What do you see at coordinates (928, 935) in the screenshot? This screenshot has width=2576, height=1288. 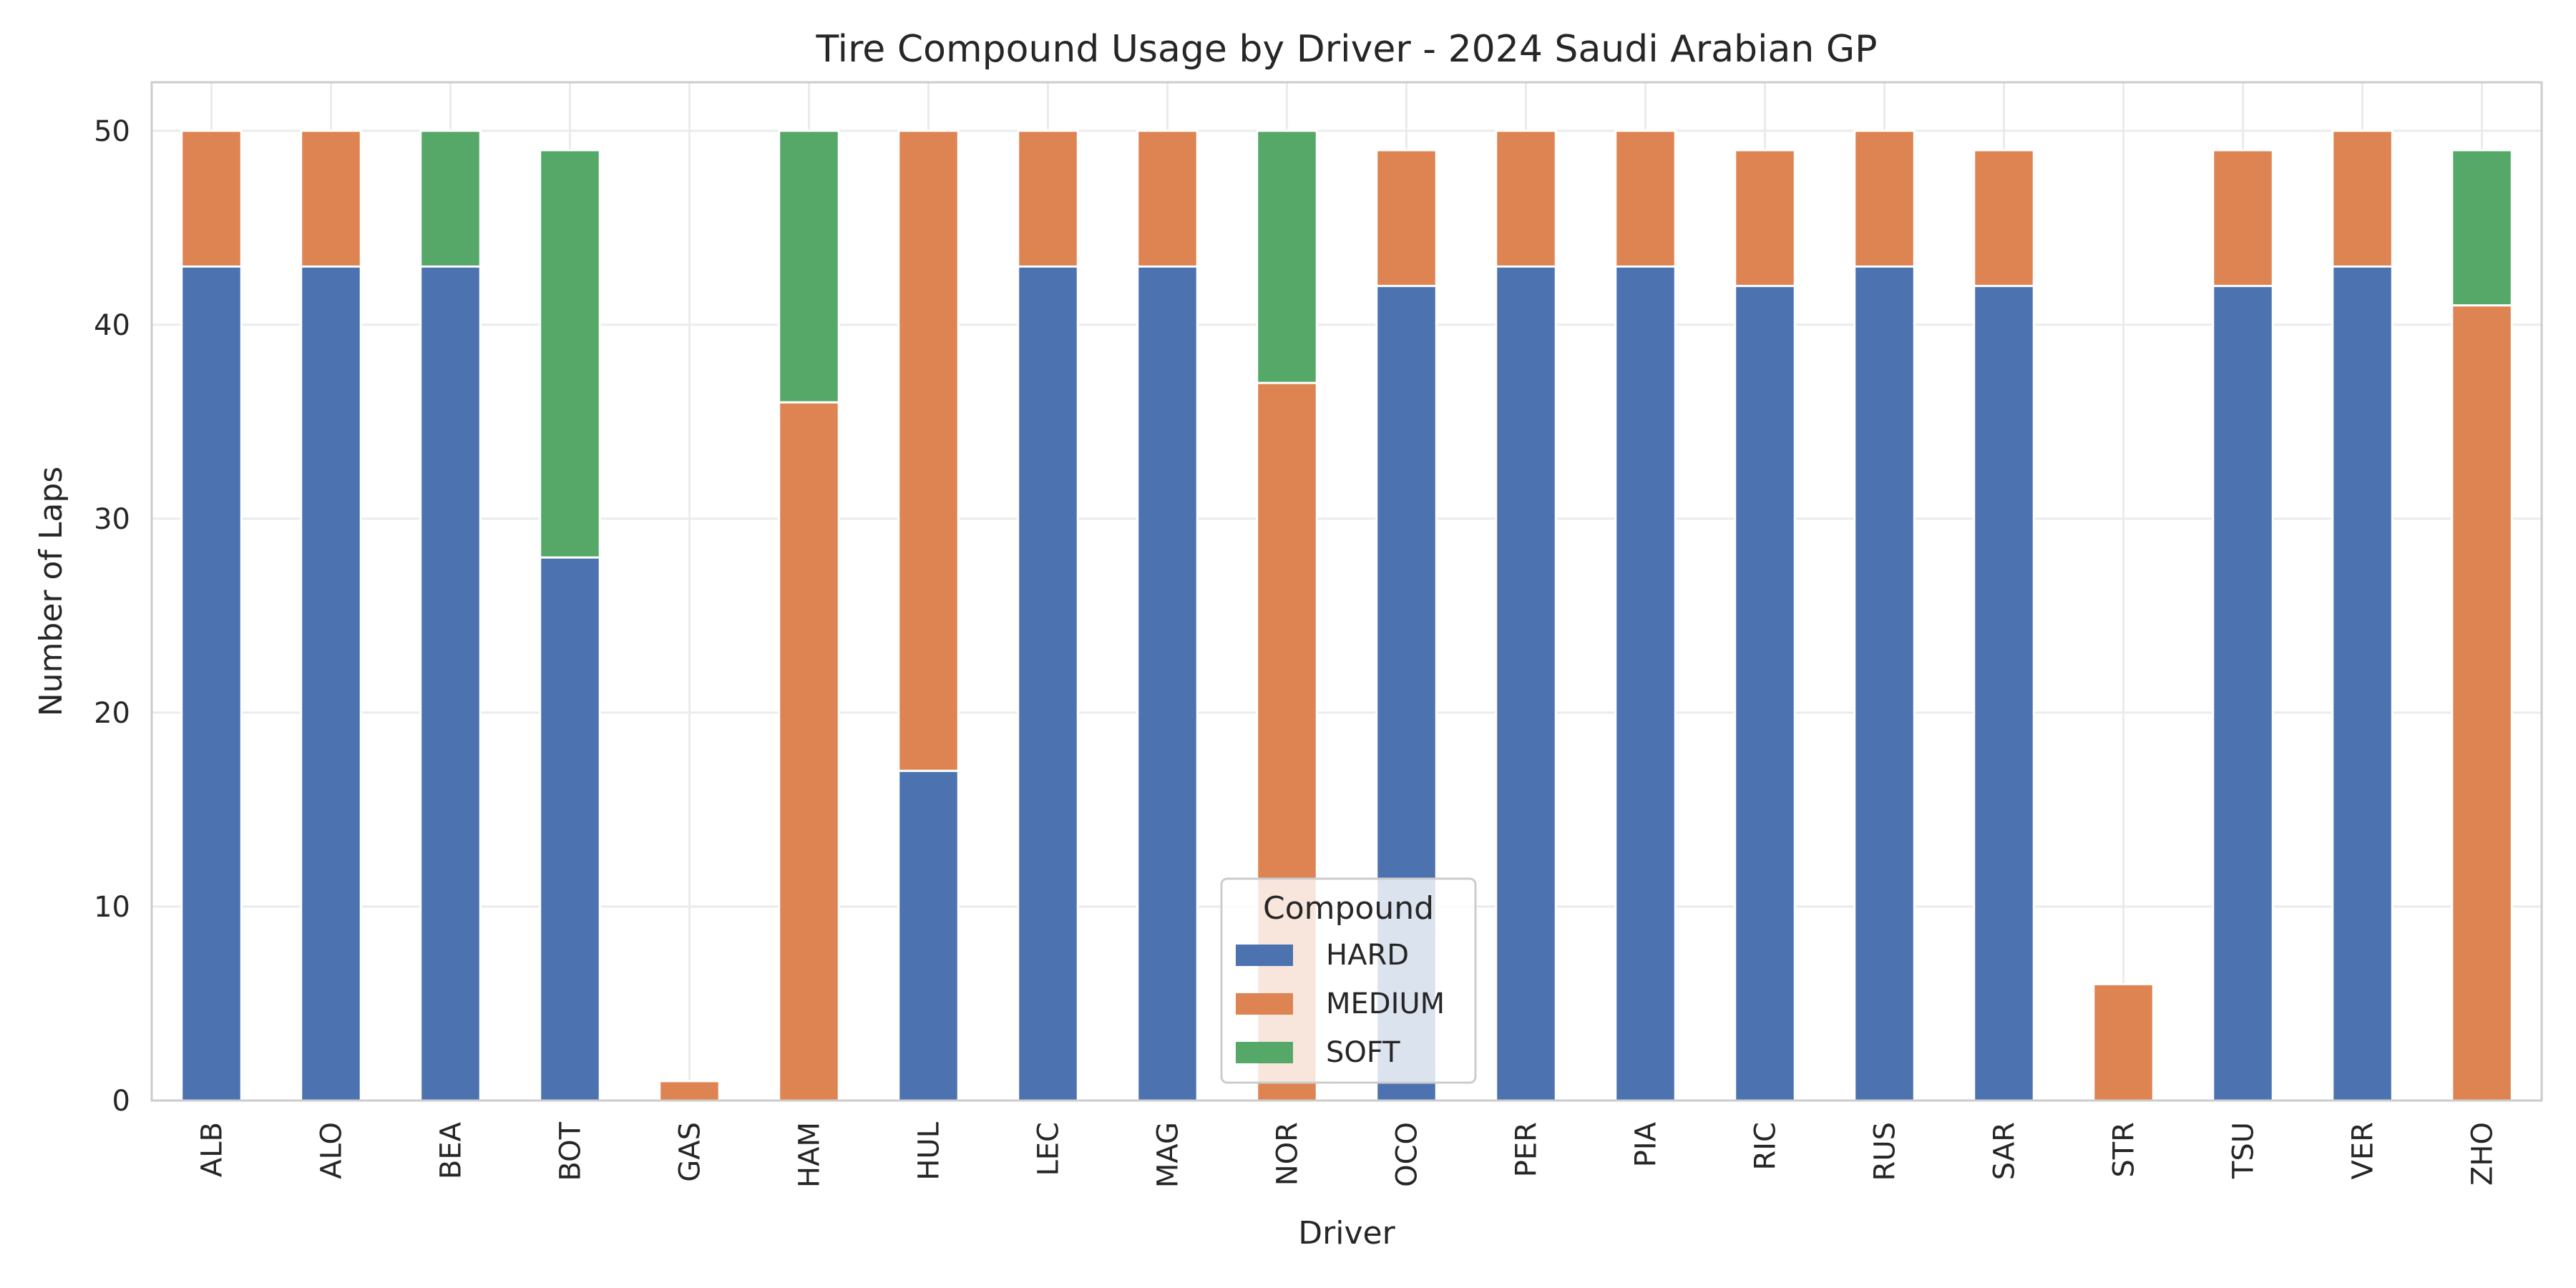 I see `bar-hul-hard` at bounding box center [928, 935].